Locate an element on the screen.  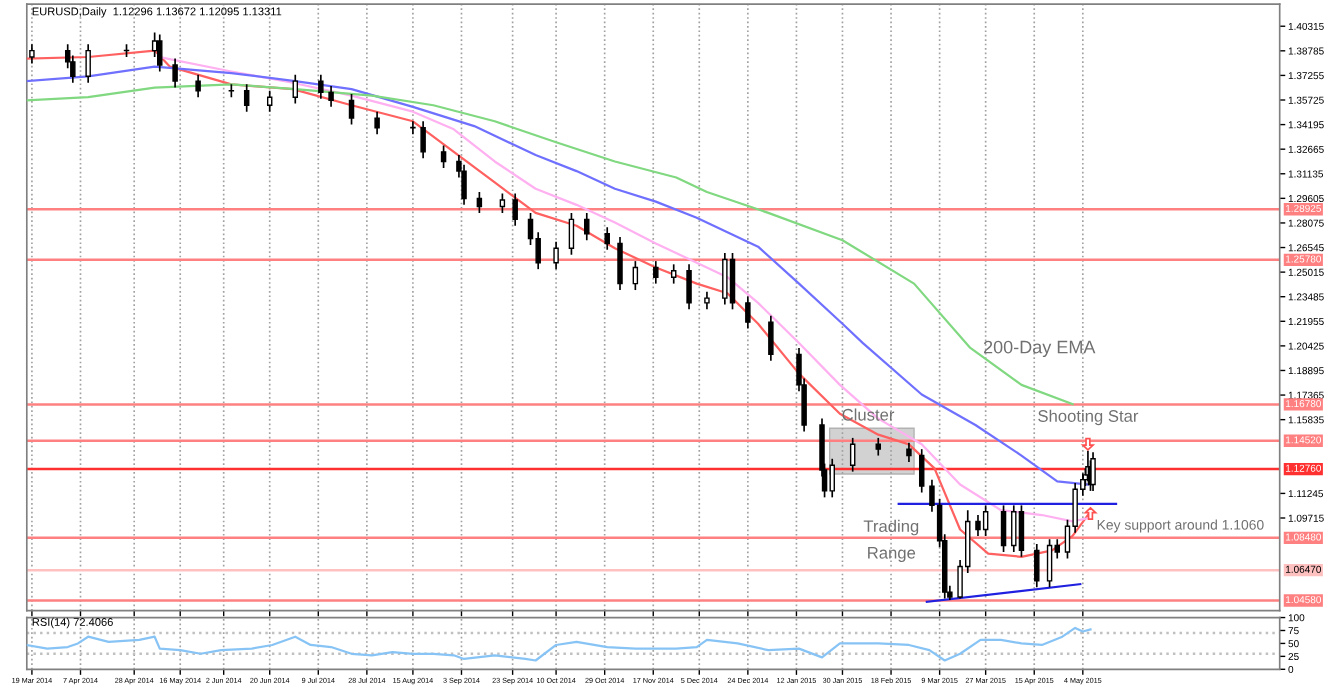
line-series is located at coordinates (559, 644).